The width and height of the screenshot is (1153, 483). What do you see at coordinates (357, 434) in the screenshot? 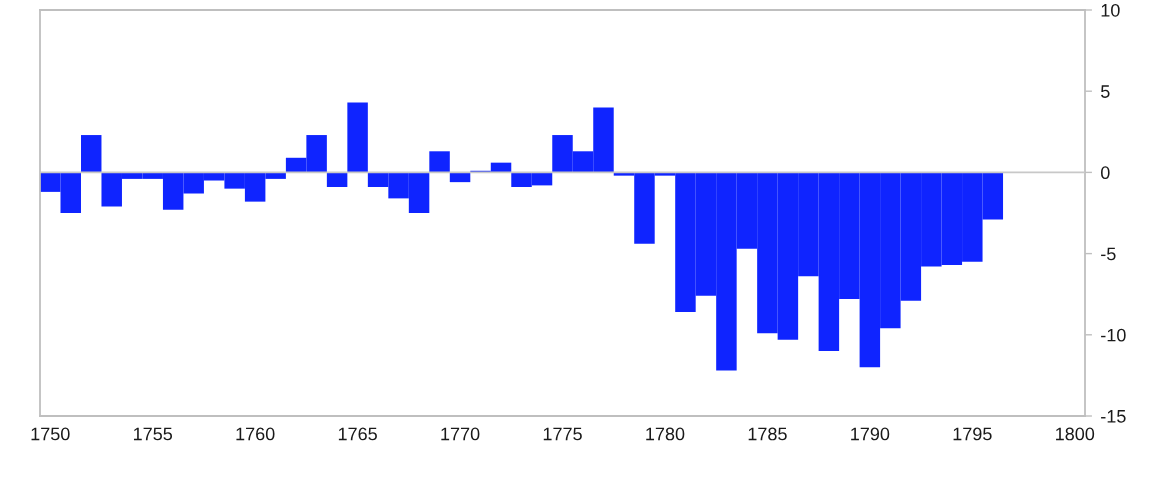
I see `x-tick-label: 1765` at bounding box center [357, 434].